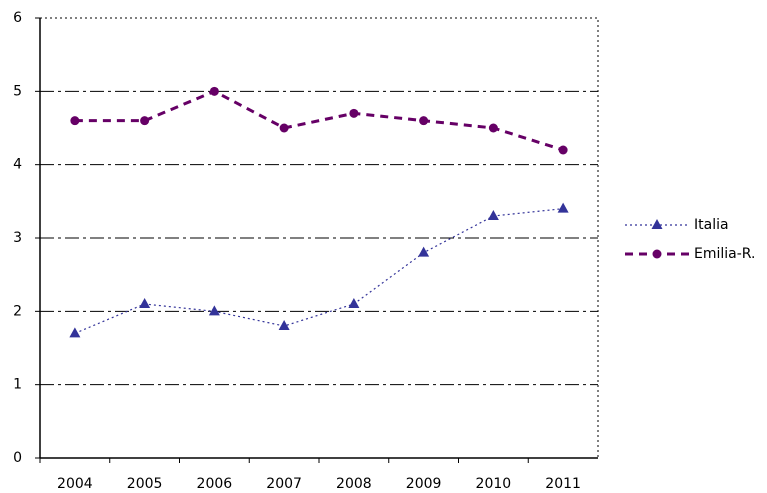 The height and width of the screenshot is (493, 767). What do you see at coordinates (17, 165) in the screenshot?
I see `y-tick-label: 4` at bounding box center [17, 165].